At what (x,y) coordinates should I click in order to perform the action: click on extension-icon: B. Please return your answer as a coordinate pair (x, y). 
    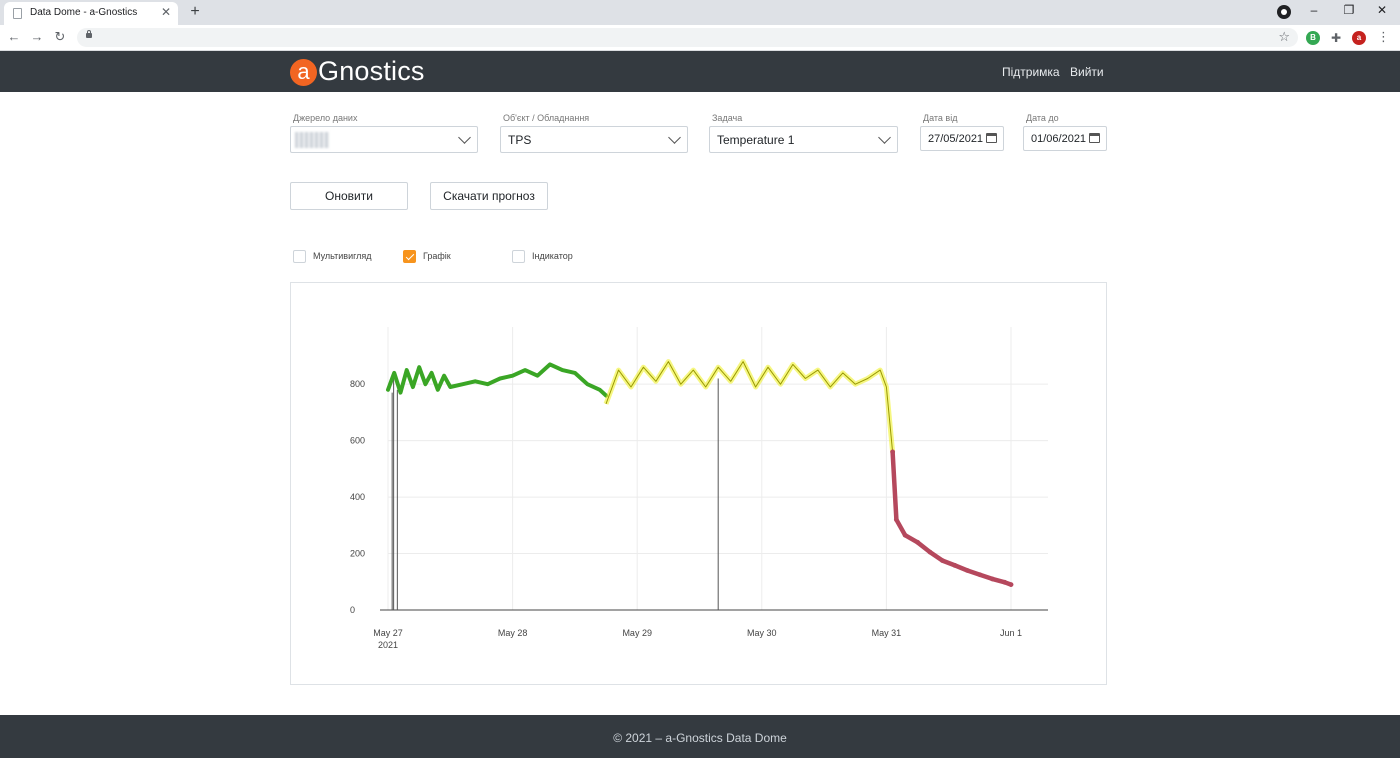
    Looking at the image, I should click on (1313, 38).